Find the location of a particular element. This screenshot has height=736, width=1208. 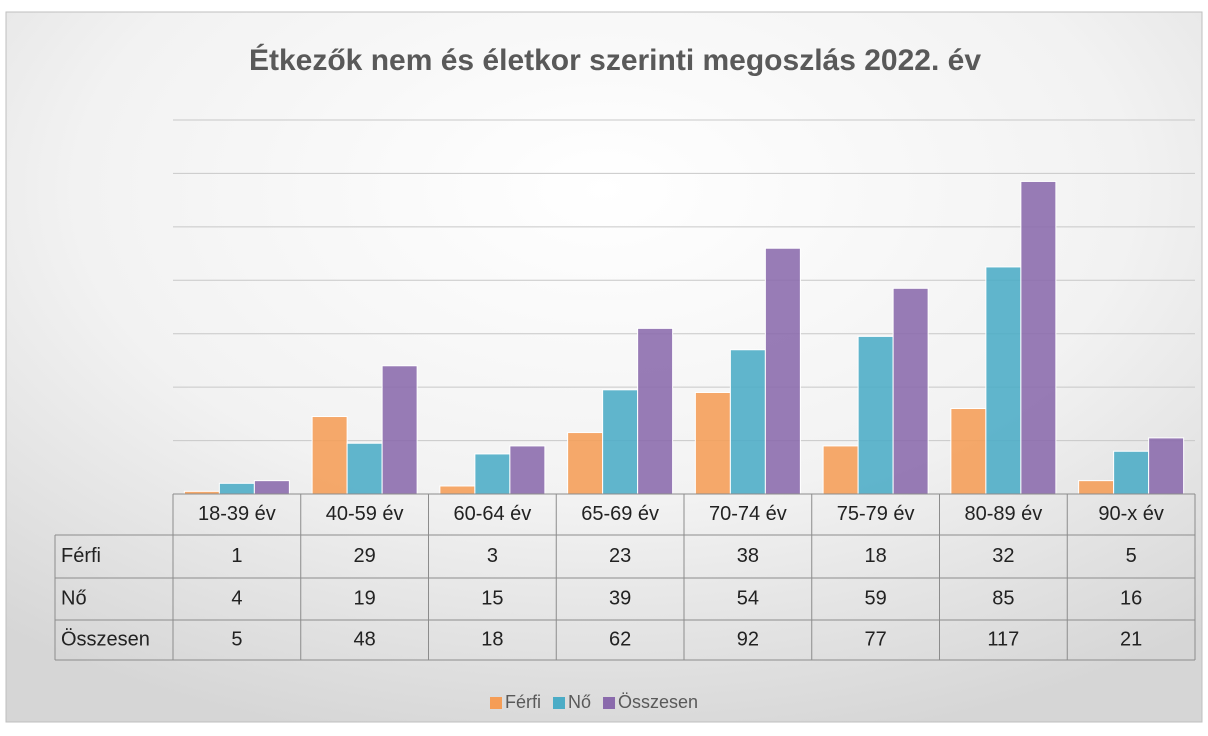

table-value: 15 is located at coordinates (492, 598).